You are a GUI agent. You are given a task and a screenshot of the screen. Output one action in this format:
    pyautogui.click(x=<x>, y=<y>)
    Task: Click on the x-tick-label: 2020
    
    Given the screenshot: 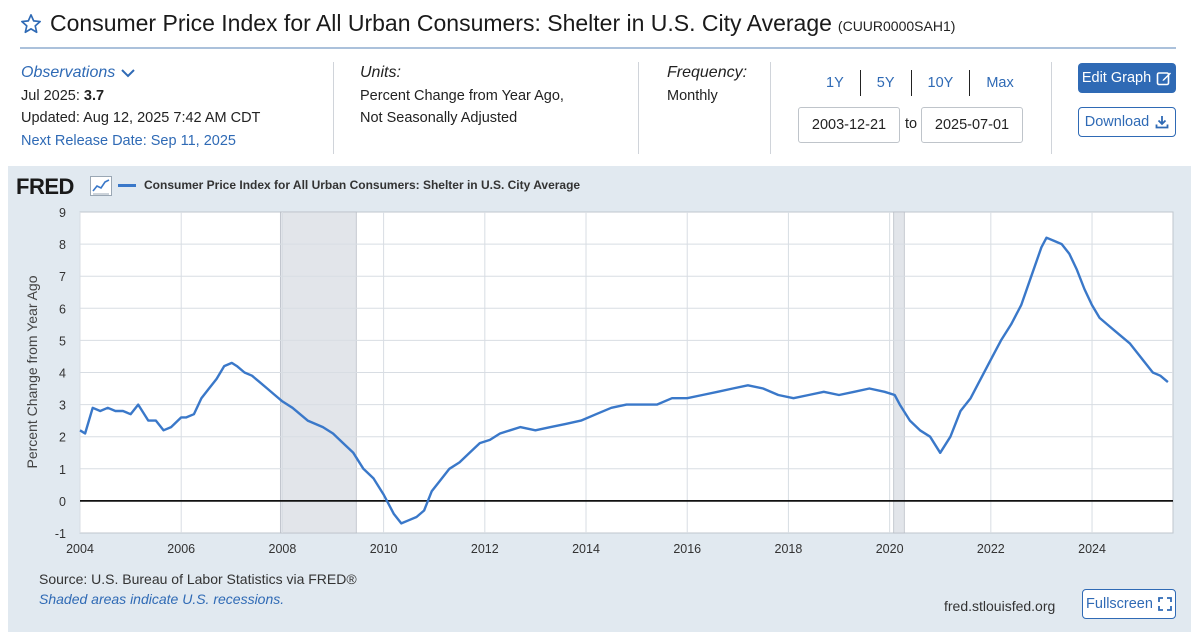 What is the action you would take?
    pyautogui.click(x=890, y=549)
    